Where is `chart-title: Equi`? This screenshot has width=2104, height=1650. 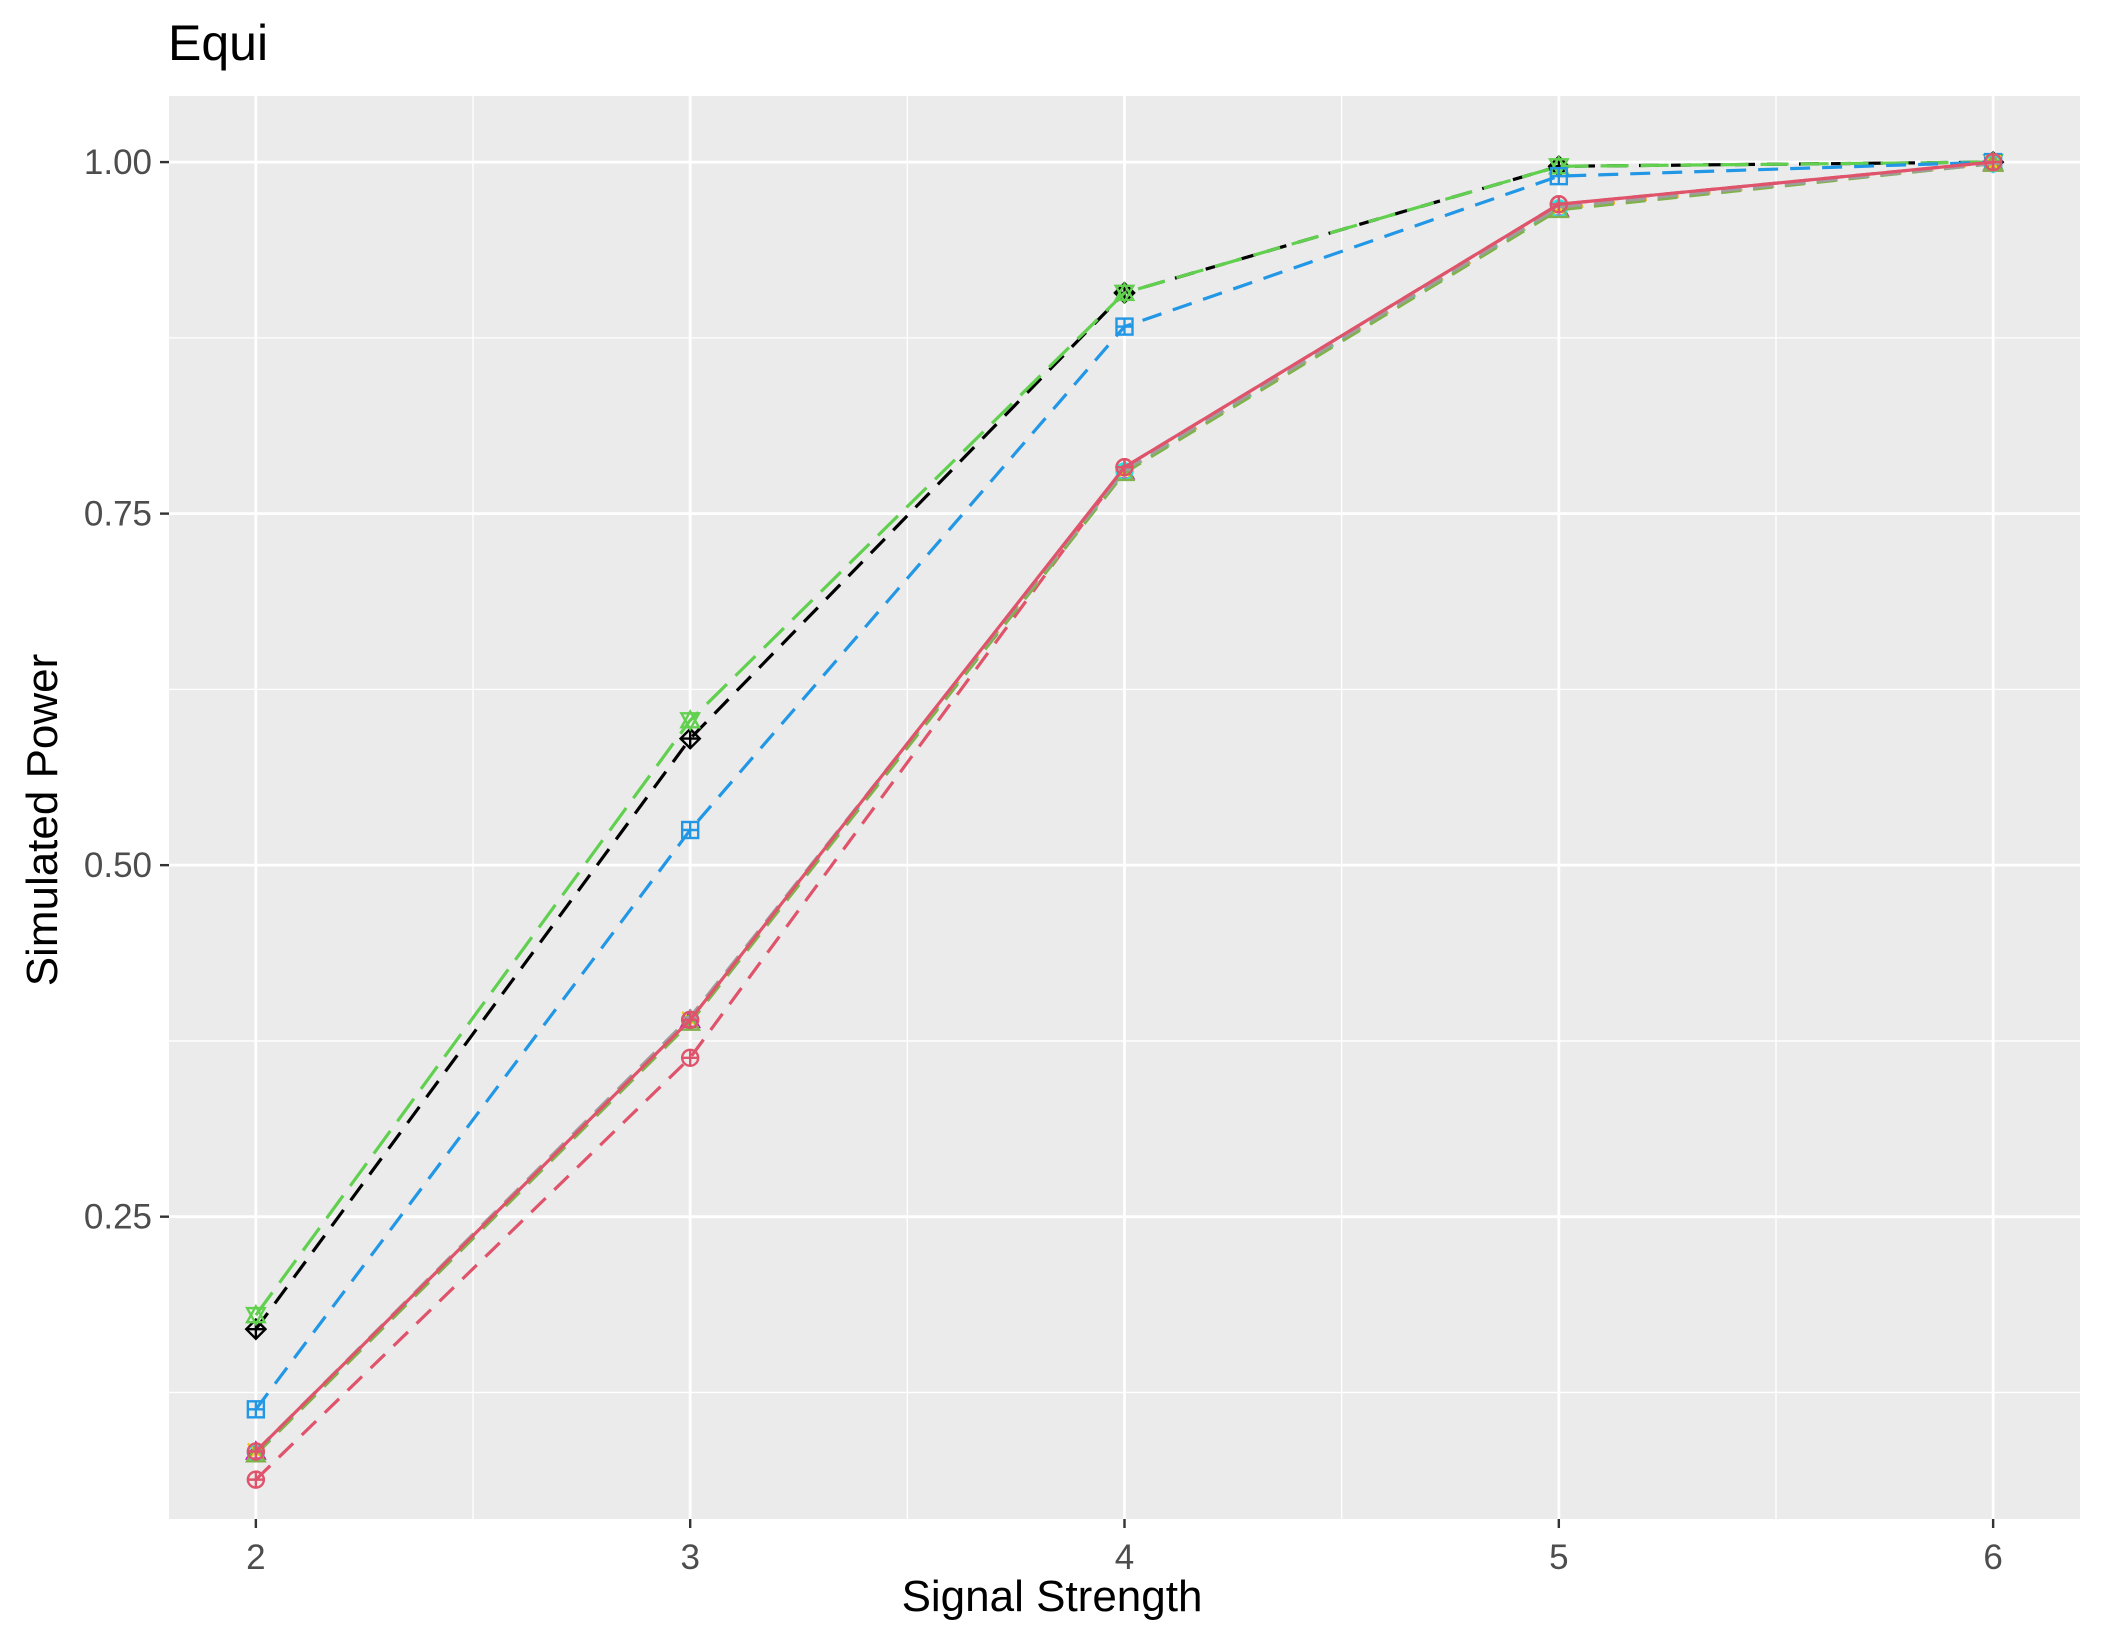 chart-title: Equi is located at coordinates (218, 43).